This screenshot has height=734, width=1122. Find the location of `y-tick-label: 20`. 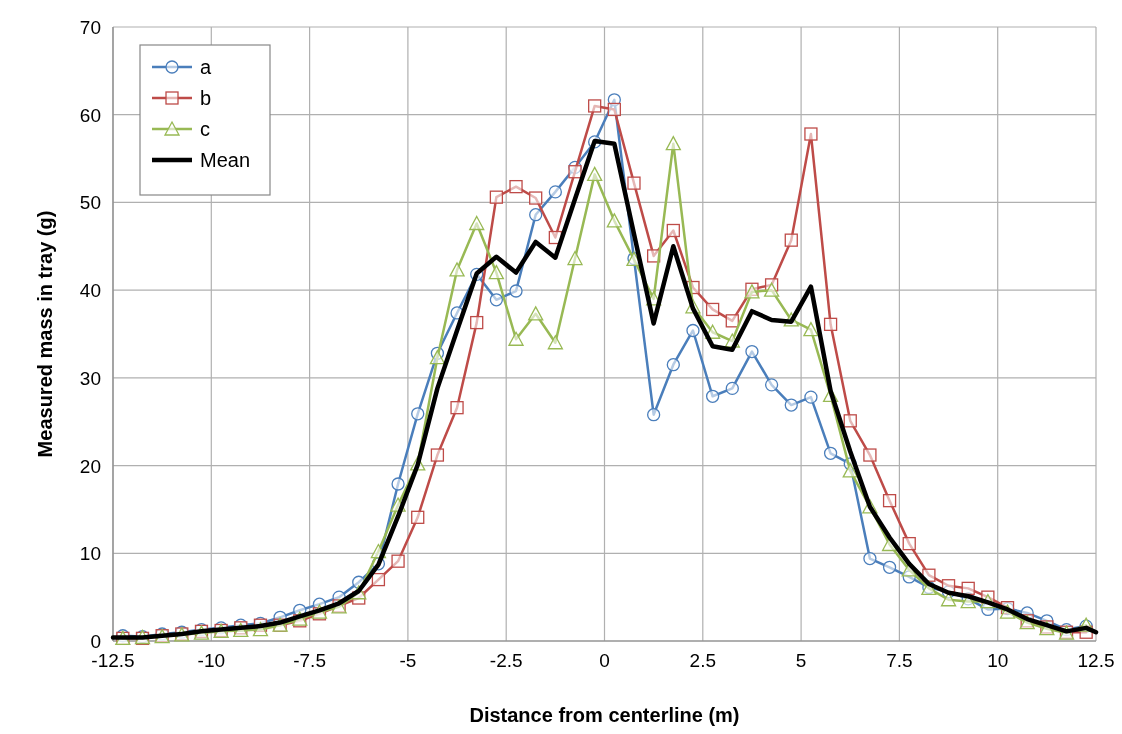

y-tick-label: 20 is located at coordinates (90, 466).